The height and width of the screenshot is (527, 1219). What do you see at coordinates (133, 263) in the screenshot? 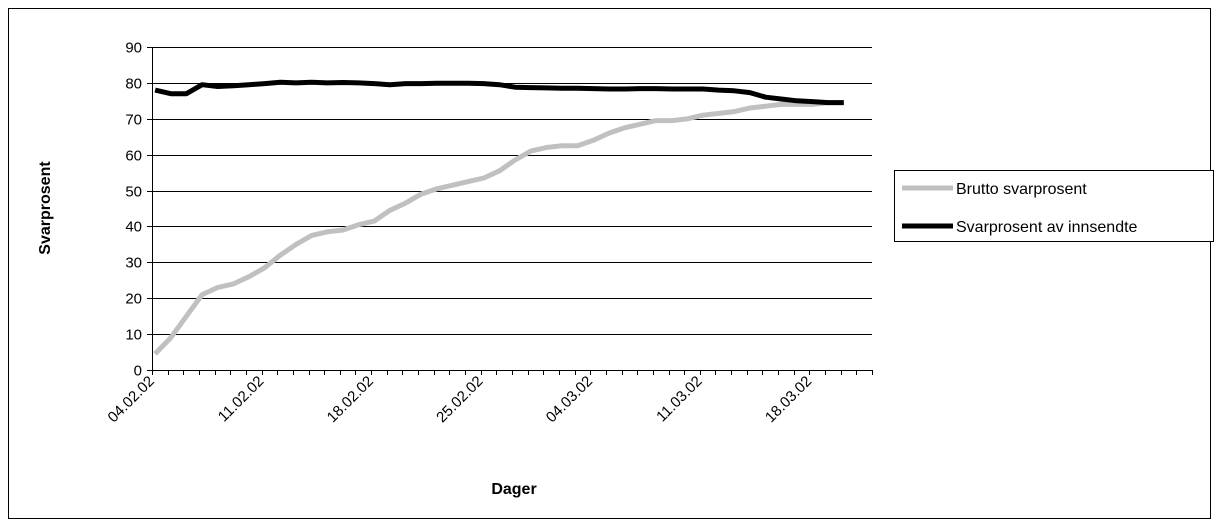
I see `y-tick-label: 30` at bounding box center [133, 263].